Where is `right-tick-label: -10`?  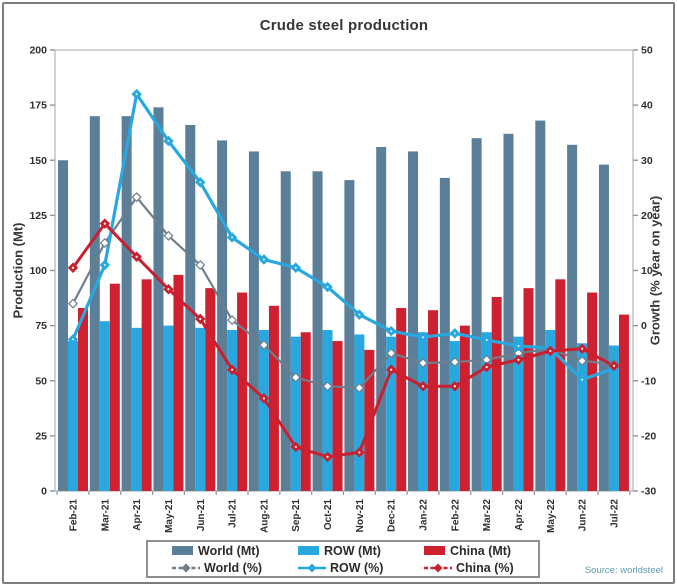 right-tick-label: -10 is located at coordinates (648, 381).